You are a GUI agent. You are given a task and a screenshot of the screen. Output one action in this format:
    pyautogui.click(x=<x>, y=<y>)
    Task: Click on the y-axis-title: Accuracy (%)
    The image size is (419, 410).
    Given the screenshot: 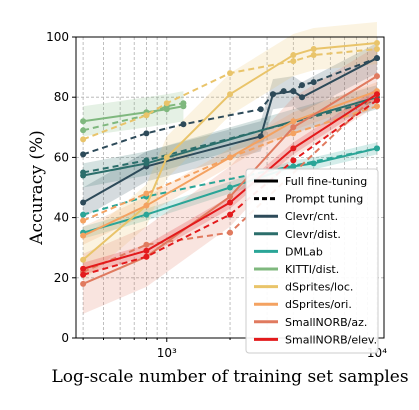 What is the action you would take?
    pyautogui.click(x=37, y=187)
    